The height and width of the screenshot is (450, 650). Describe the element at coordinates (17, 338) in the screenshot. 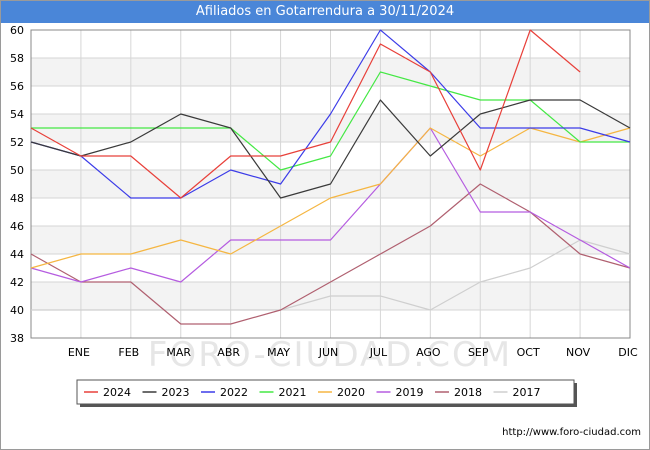

I see `y-tick-label: 38` at that location.